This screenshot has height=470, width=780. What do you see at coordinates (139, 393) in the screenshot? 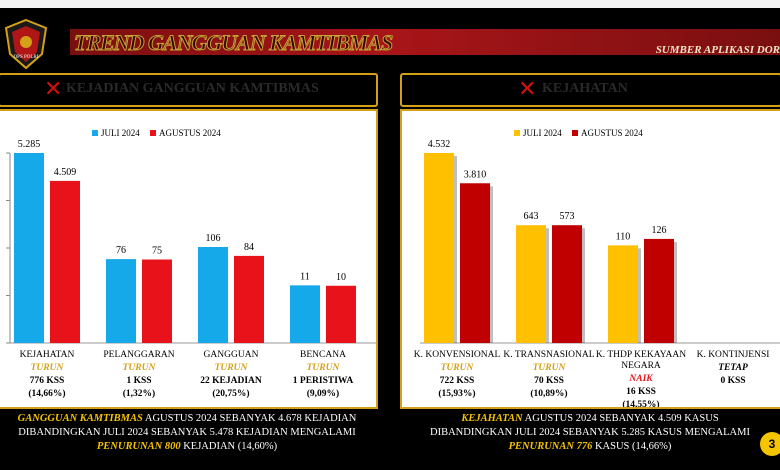
I see `trend-percent: (1,32%)` at bounding box center [139, 393].